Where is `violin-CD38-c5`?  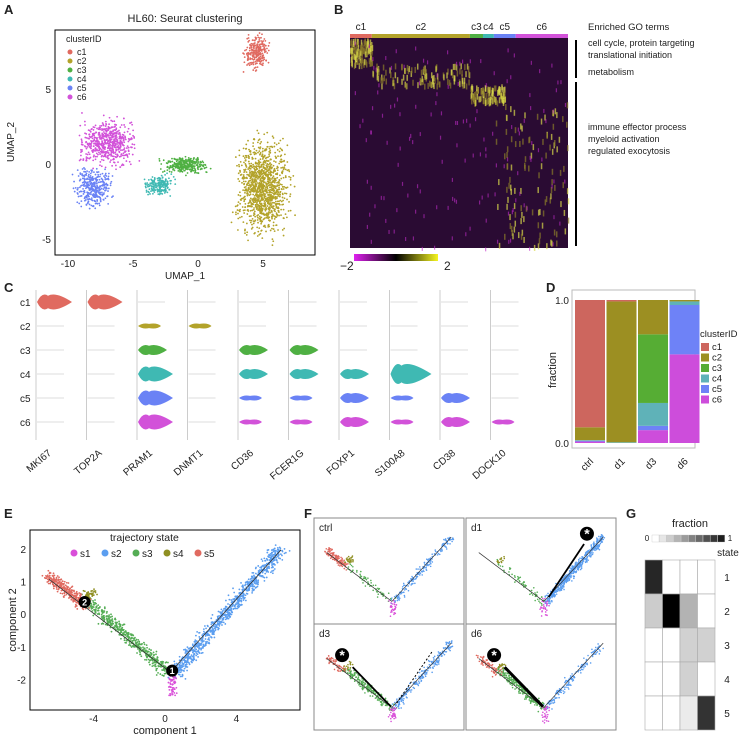 violin-CD38-c5 is located at coordinates (455, 398).